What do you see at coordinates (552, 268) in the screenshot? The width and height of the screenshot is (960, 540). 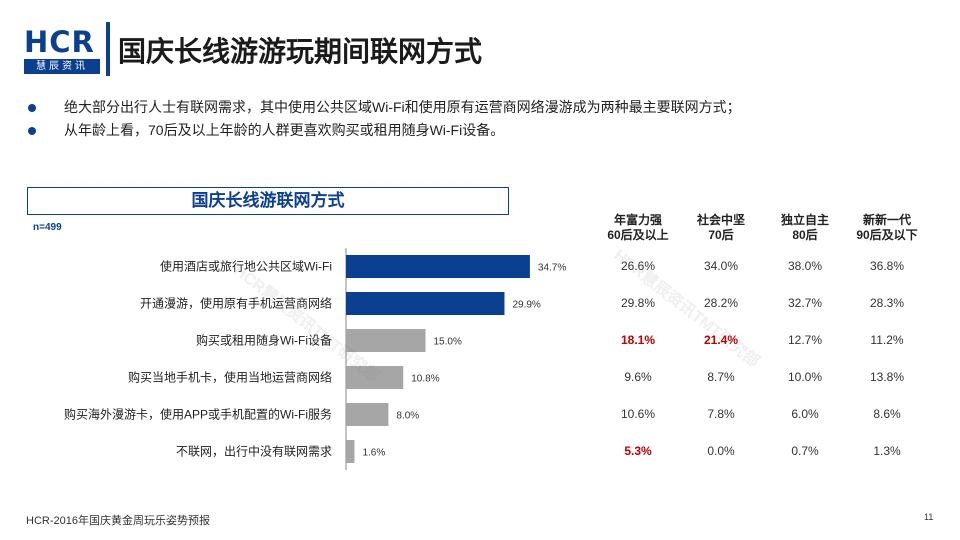 I see `data-label: 34.7%` at bounding box center [552, 268].